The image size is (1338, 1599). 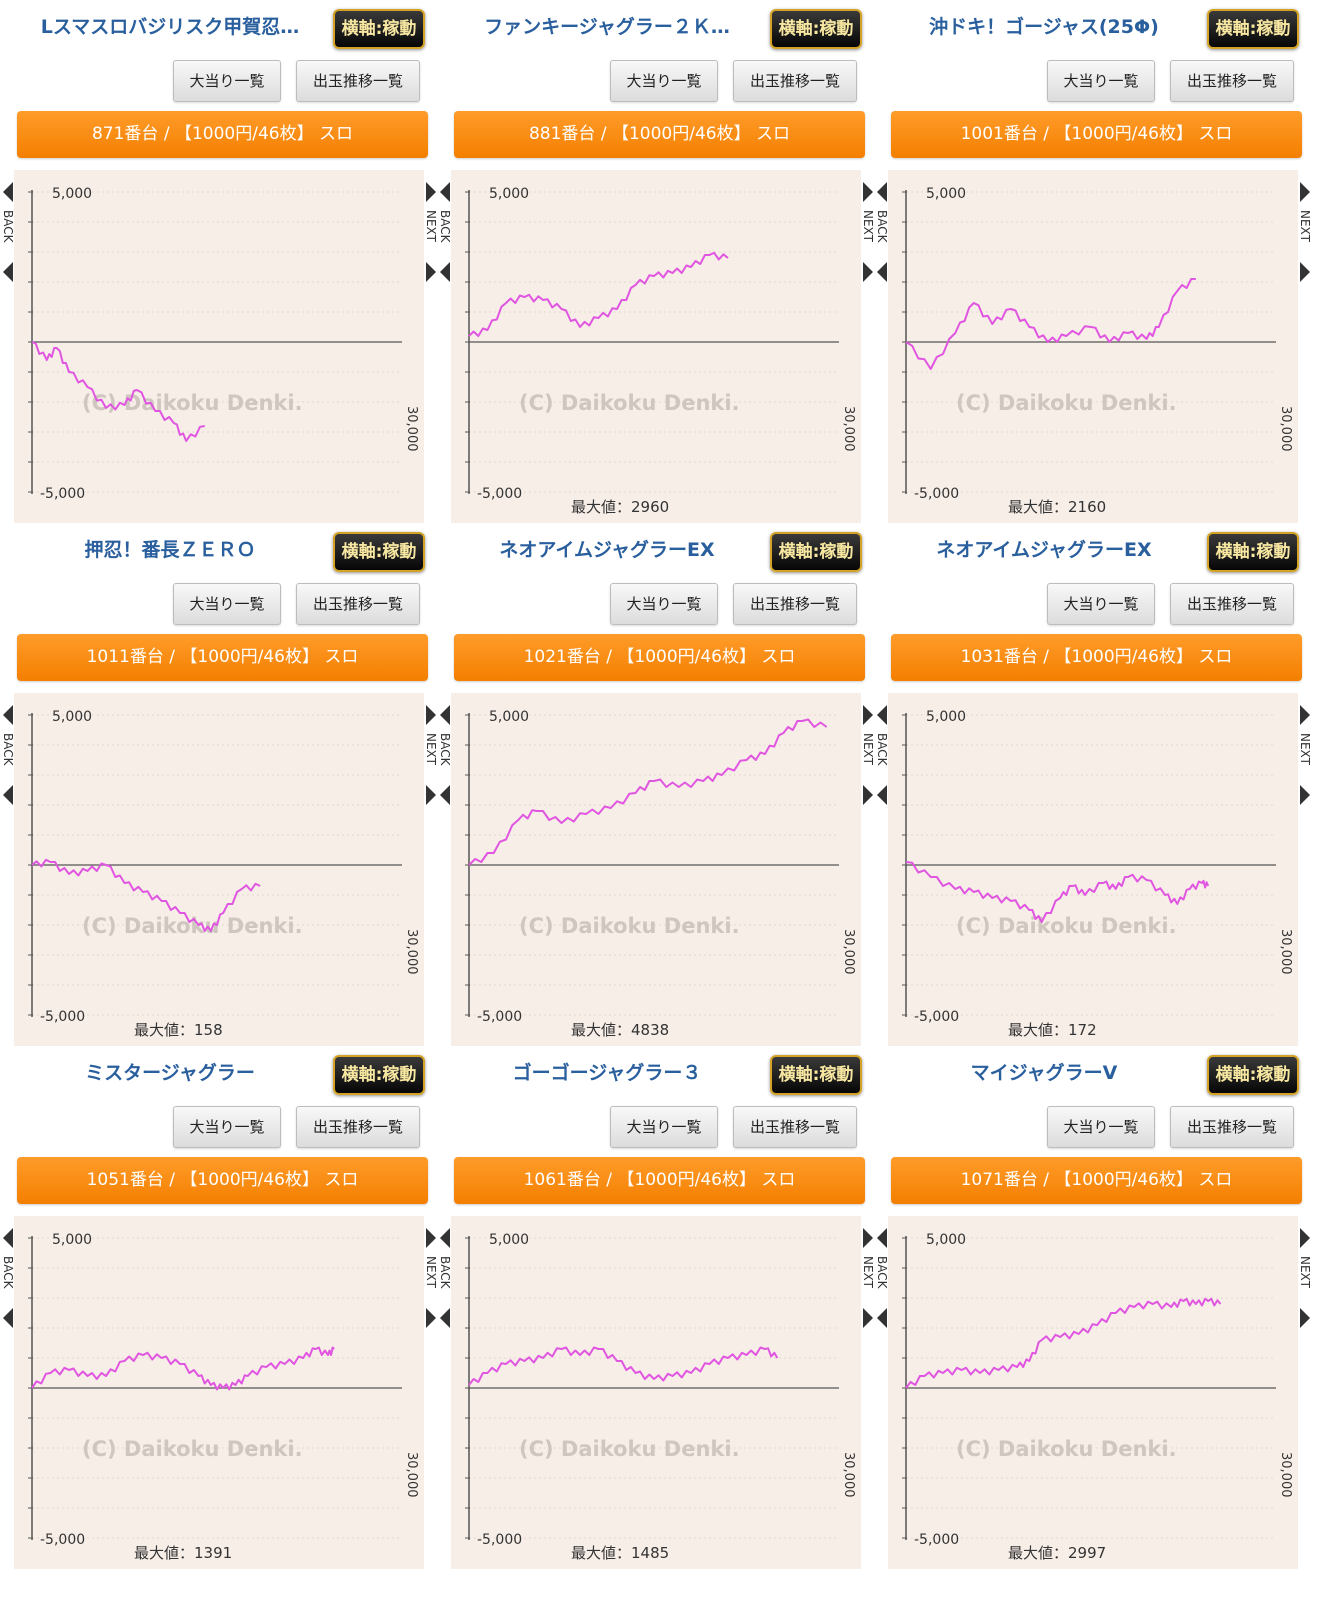 I want to click on machine-title: ミスタージャグラー, so click(x=170, y=1073).